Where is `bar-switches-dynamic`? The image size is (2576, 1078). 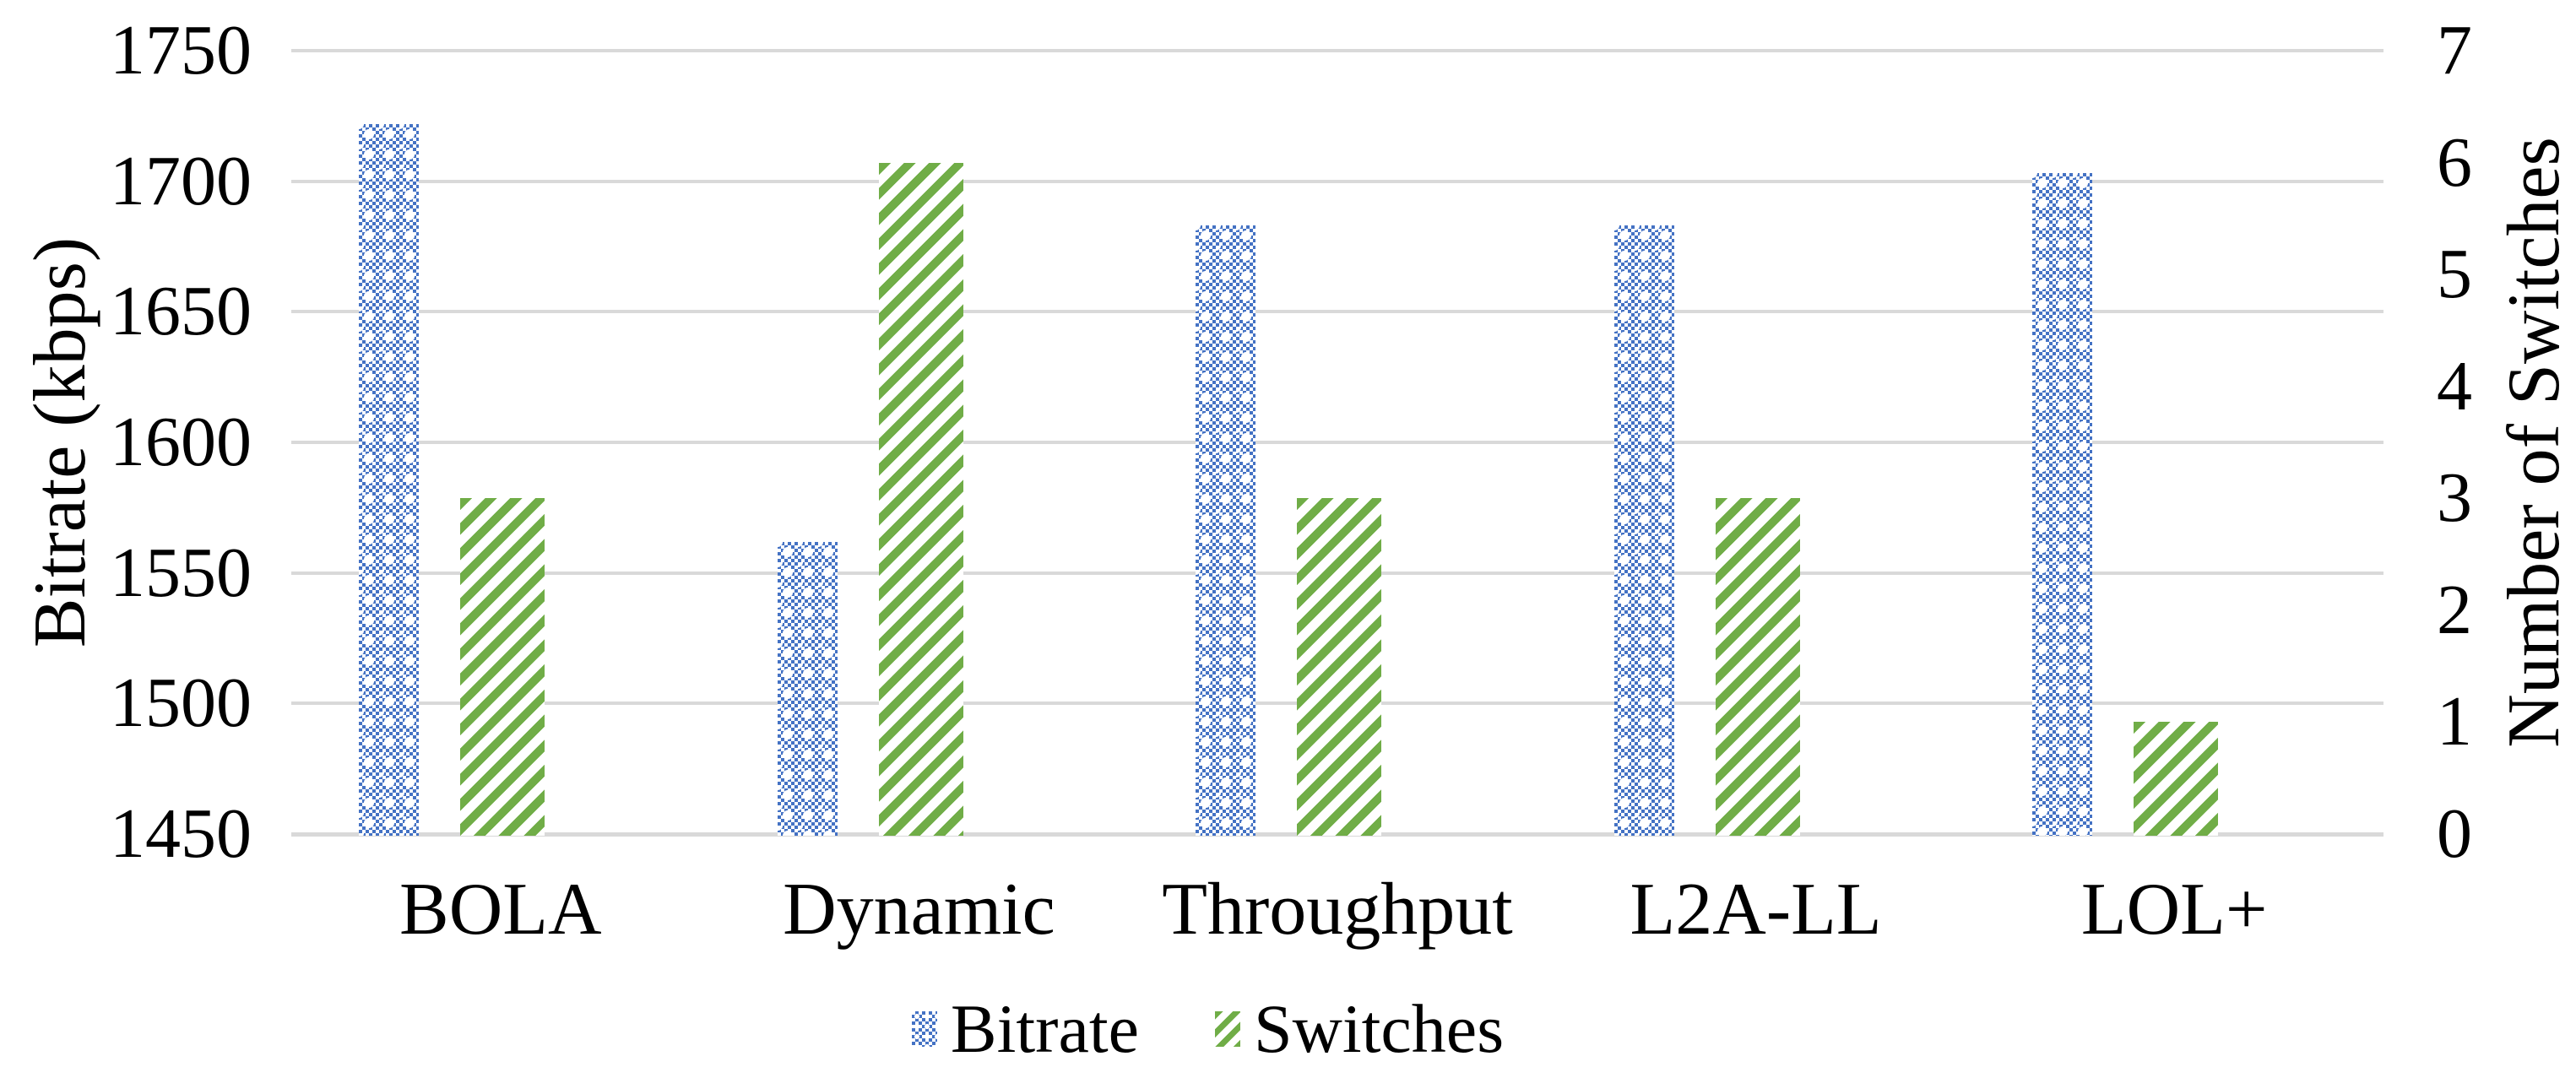
bar-switches-dynamic is located at coordinates (921, 499).